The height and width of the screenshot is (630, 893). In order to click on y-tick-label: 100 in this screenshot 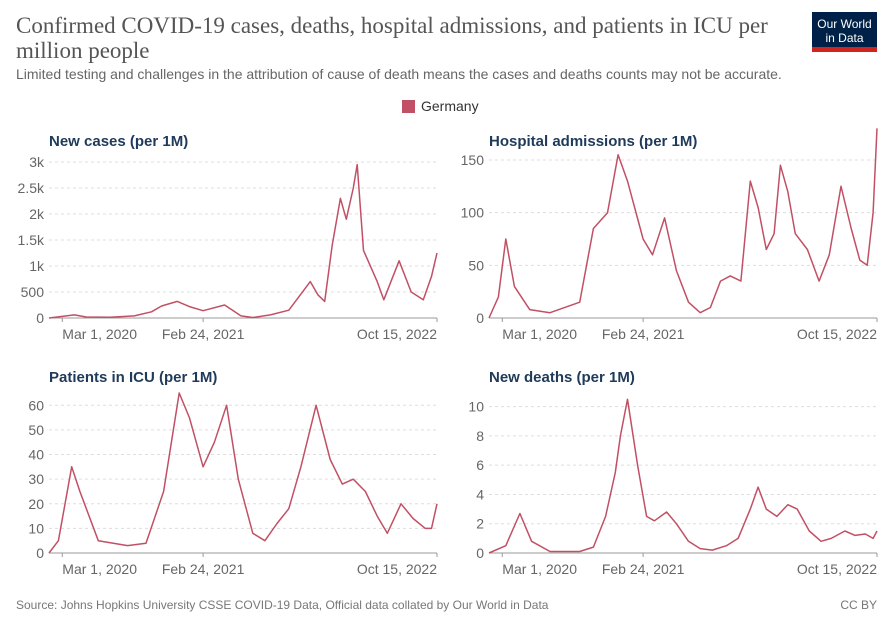, I will do `click(473, 213)`.